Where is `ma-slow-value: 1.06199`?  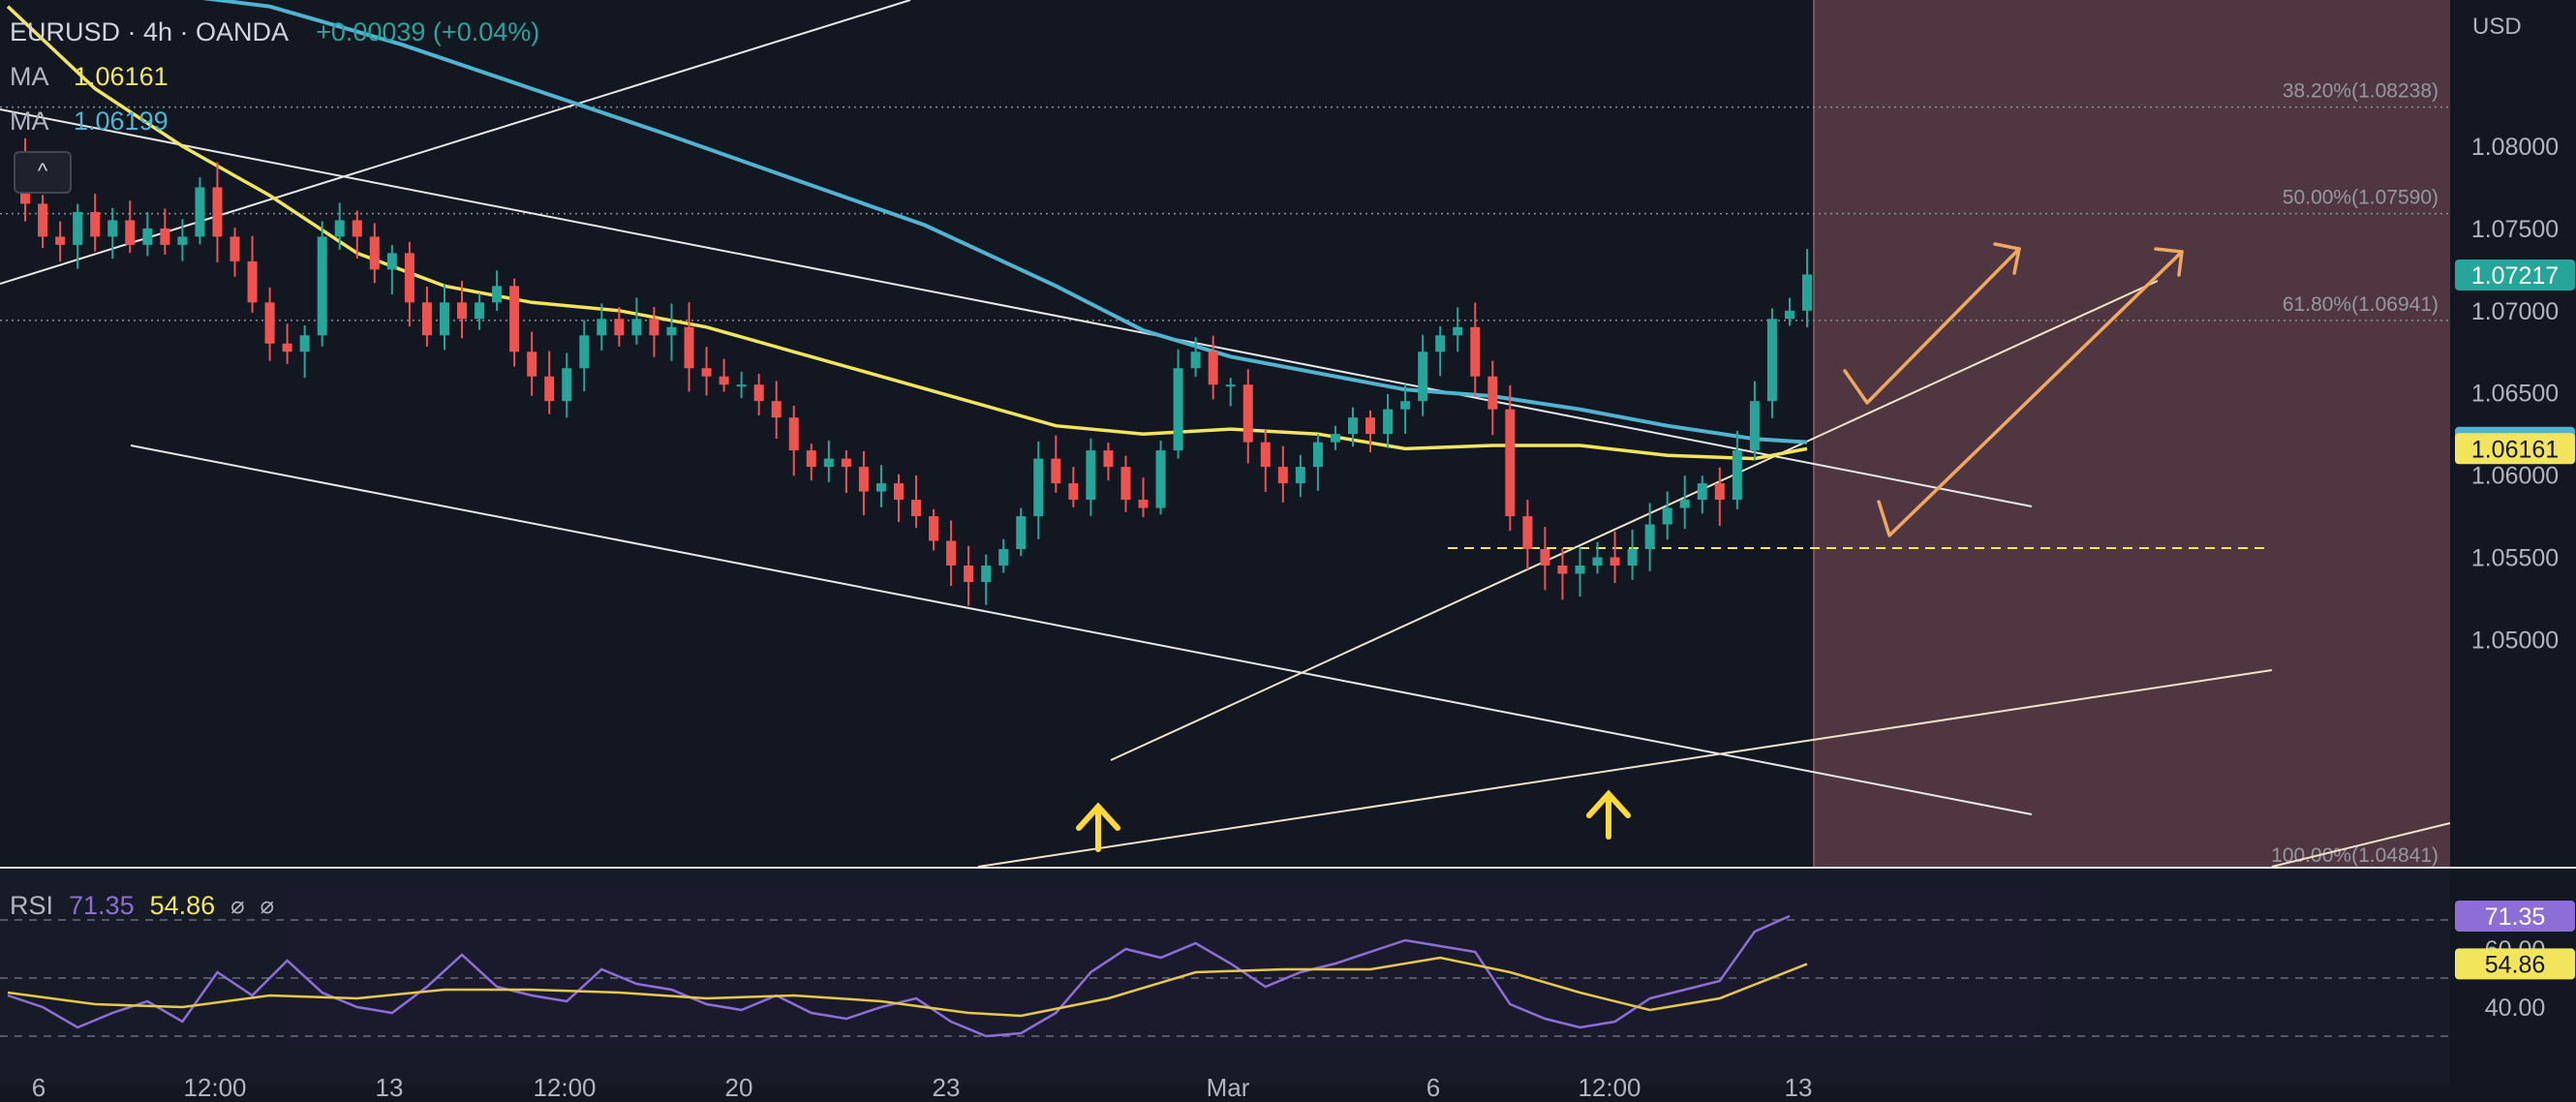 ma-slow-value: 1.06199 is located at coordinates (121, 121).